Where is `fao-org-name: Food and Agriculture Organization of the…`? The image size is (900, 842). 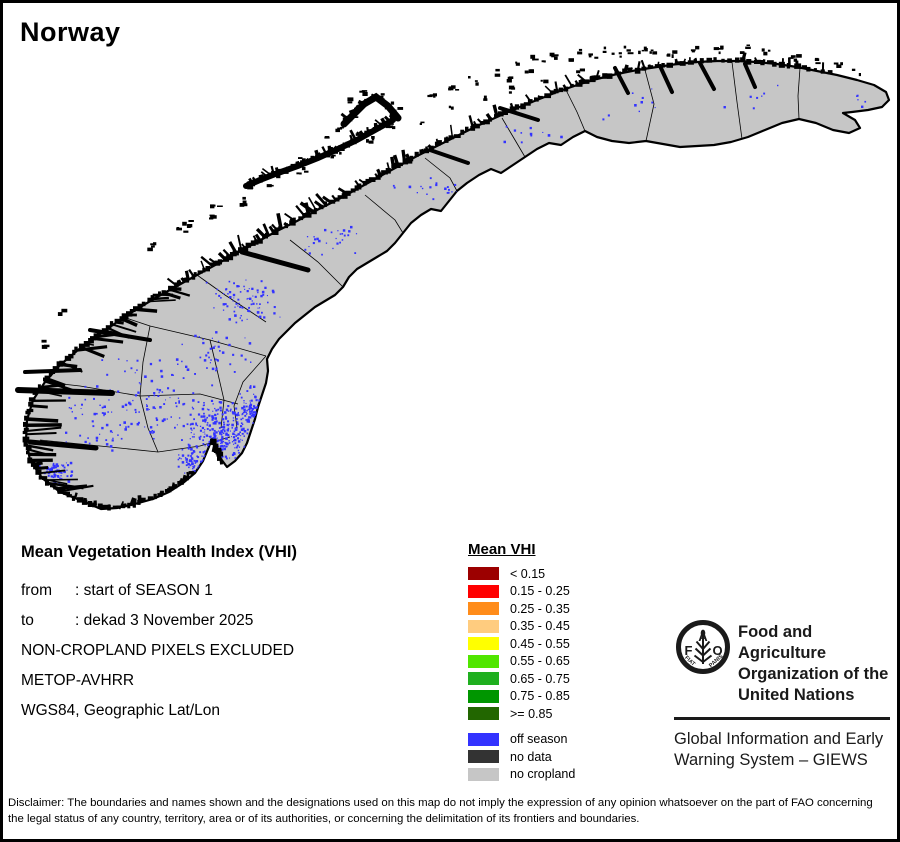 fao-org-name: Food and Agriculture Organization of the… is located at coordinates (814, 662).